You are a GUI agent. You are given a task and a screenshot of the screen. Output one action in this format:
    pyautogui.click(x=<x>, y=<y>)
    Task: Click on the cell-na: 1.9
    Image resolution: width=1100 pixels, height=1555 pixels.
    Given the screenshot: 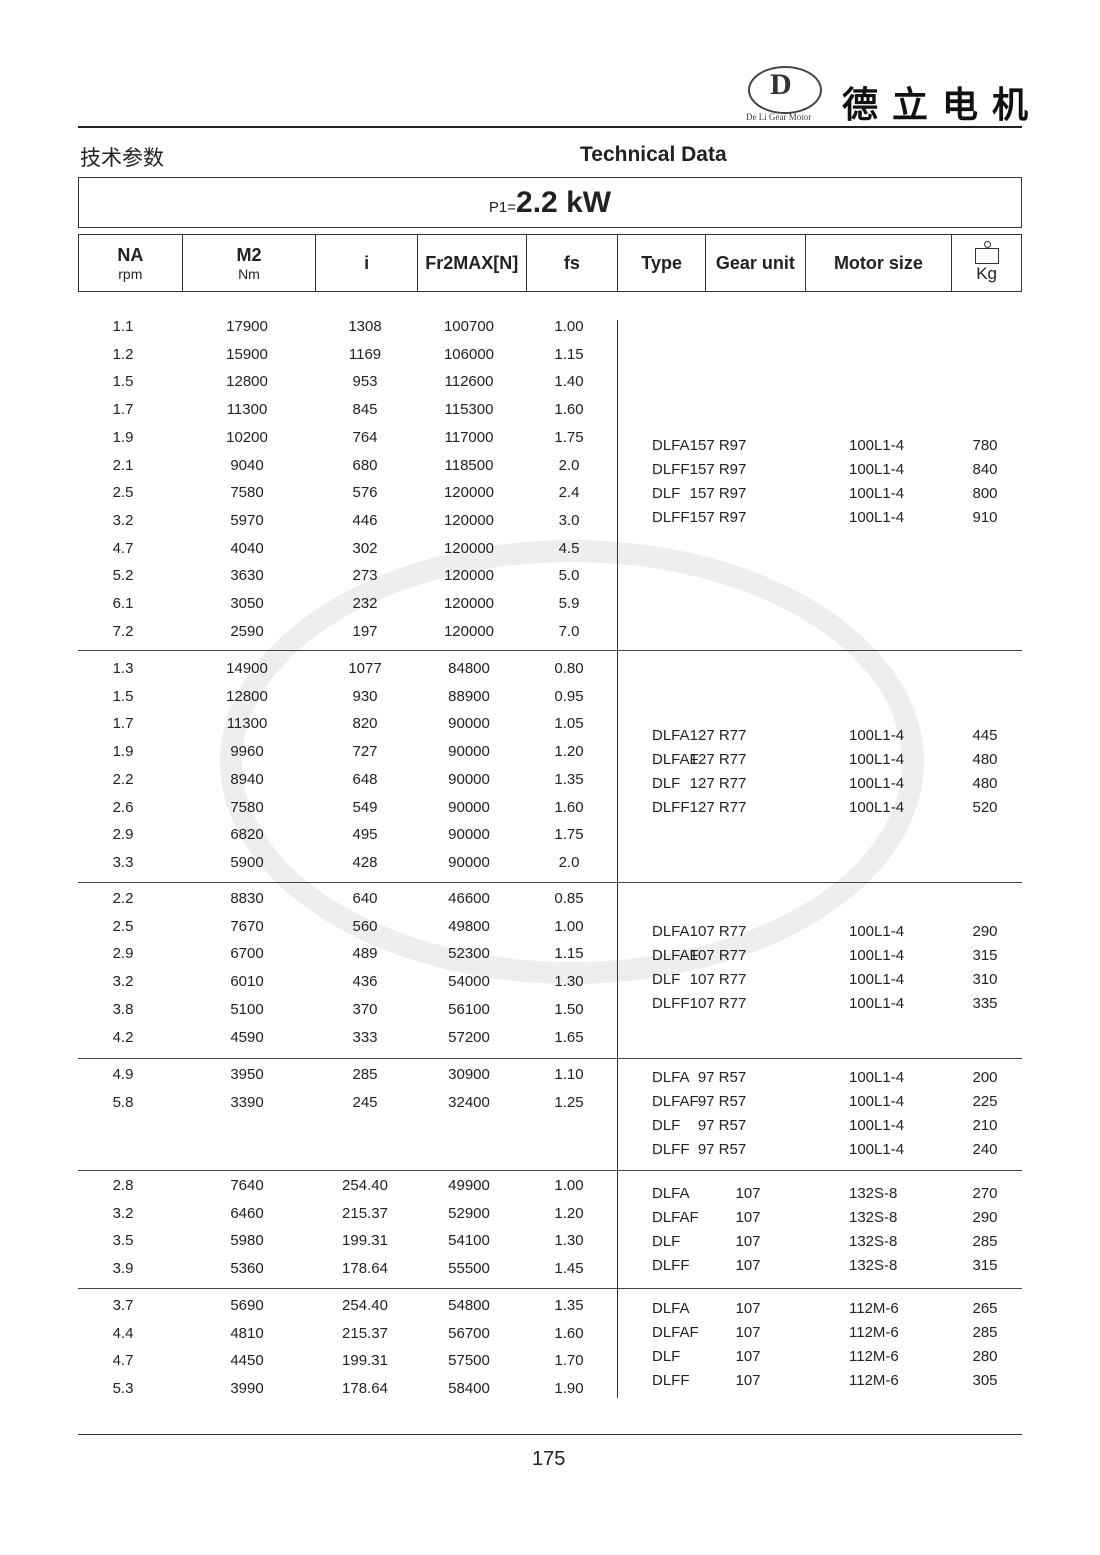 What is the action you would take?
    pyautogui.click(x=123, y=437)
    